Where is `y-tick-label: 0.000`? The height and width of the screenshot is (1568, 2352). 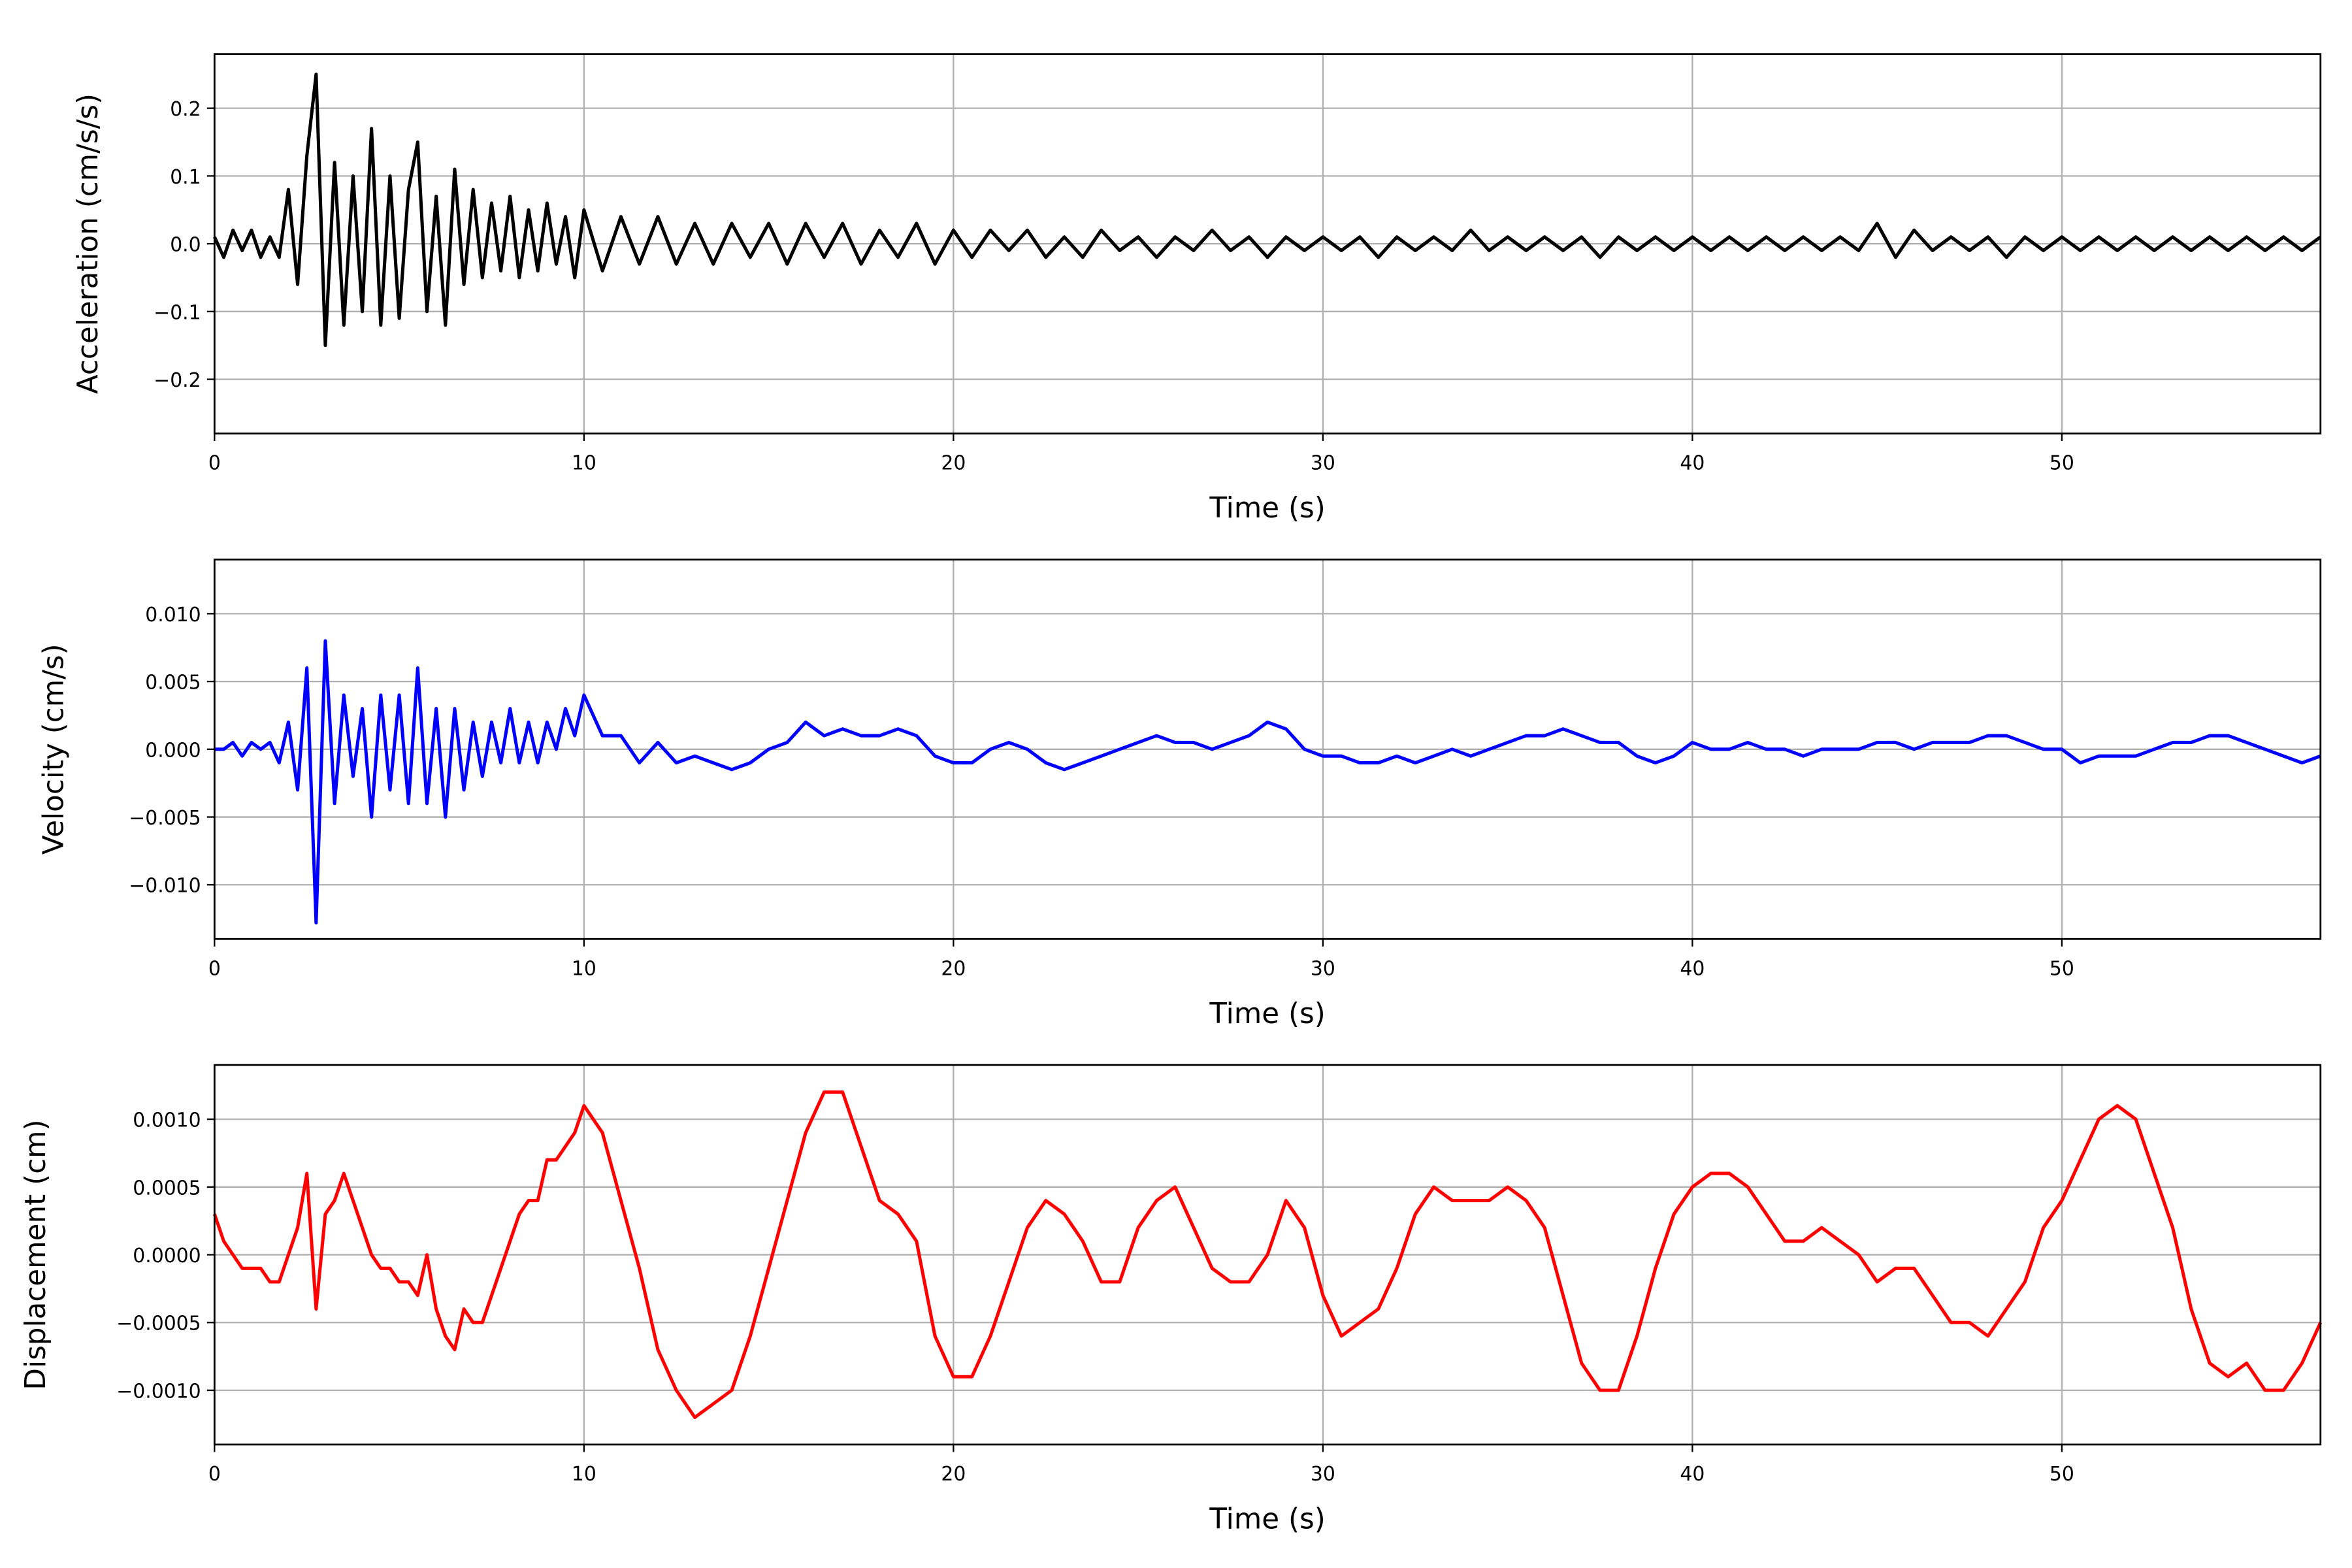
y-tick-label: 0.000 is located at coordinates (173, 750).